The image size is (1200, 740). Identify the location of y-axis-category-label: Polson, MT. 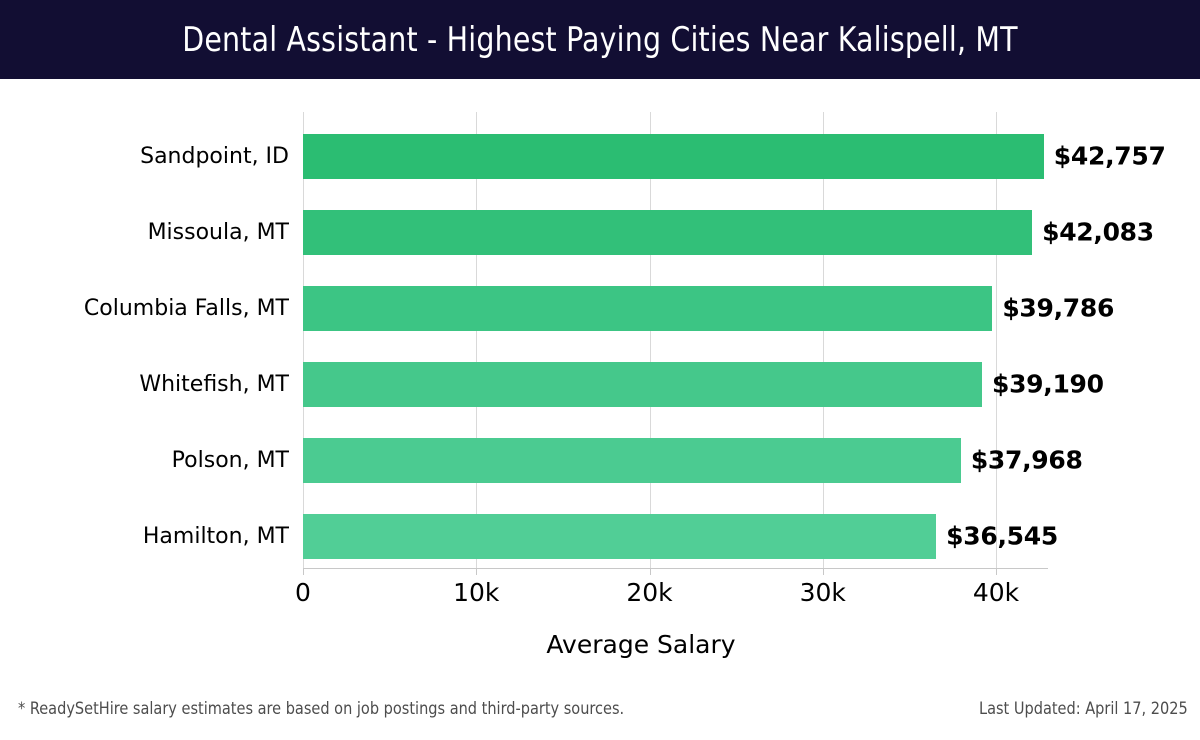
(230, 460).